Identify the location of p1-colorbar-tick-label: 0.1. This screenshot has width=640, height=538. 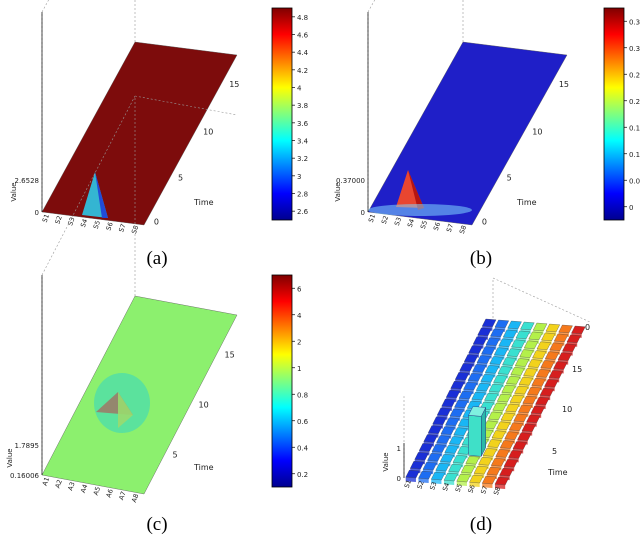
(634, 155).